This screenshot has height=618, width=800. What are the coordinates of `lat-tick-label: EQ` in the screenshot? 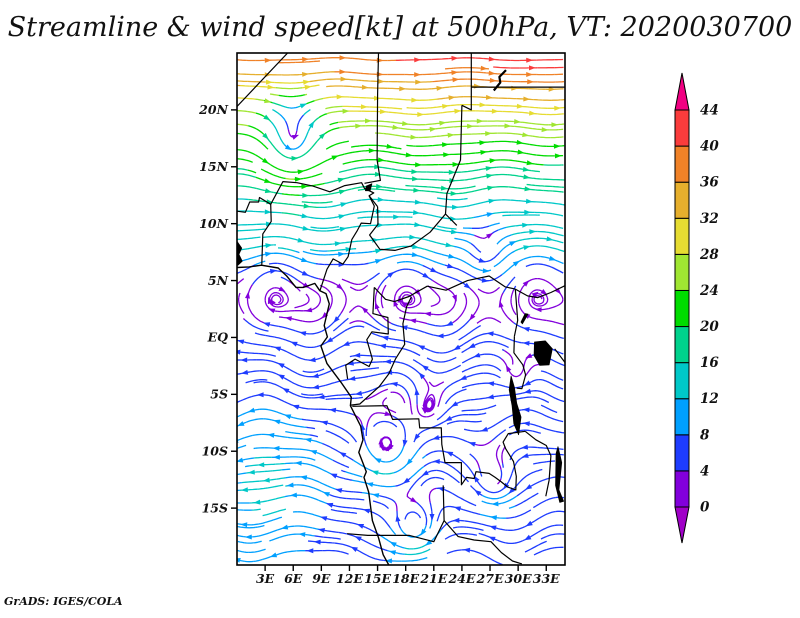 It's located at (218, 337).